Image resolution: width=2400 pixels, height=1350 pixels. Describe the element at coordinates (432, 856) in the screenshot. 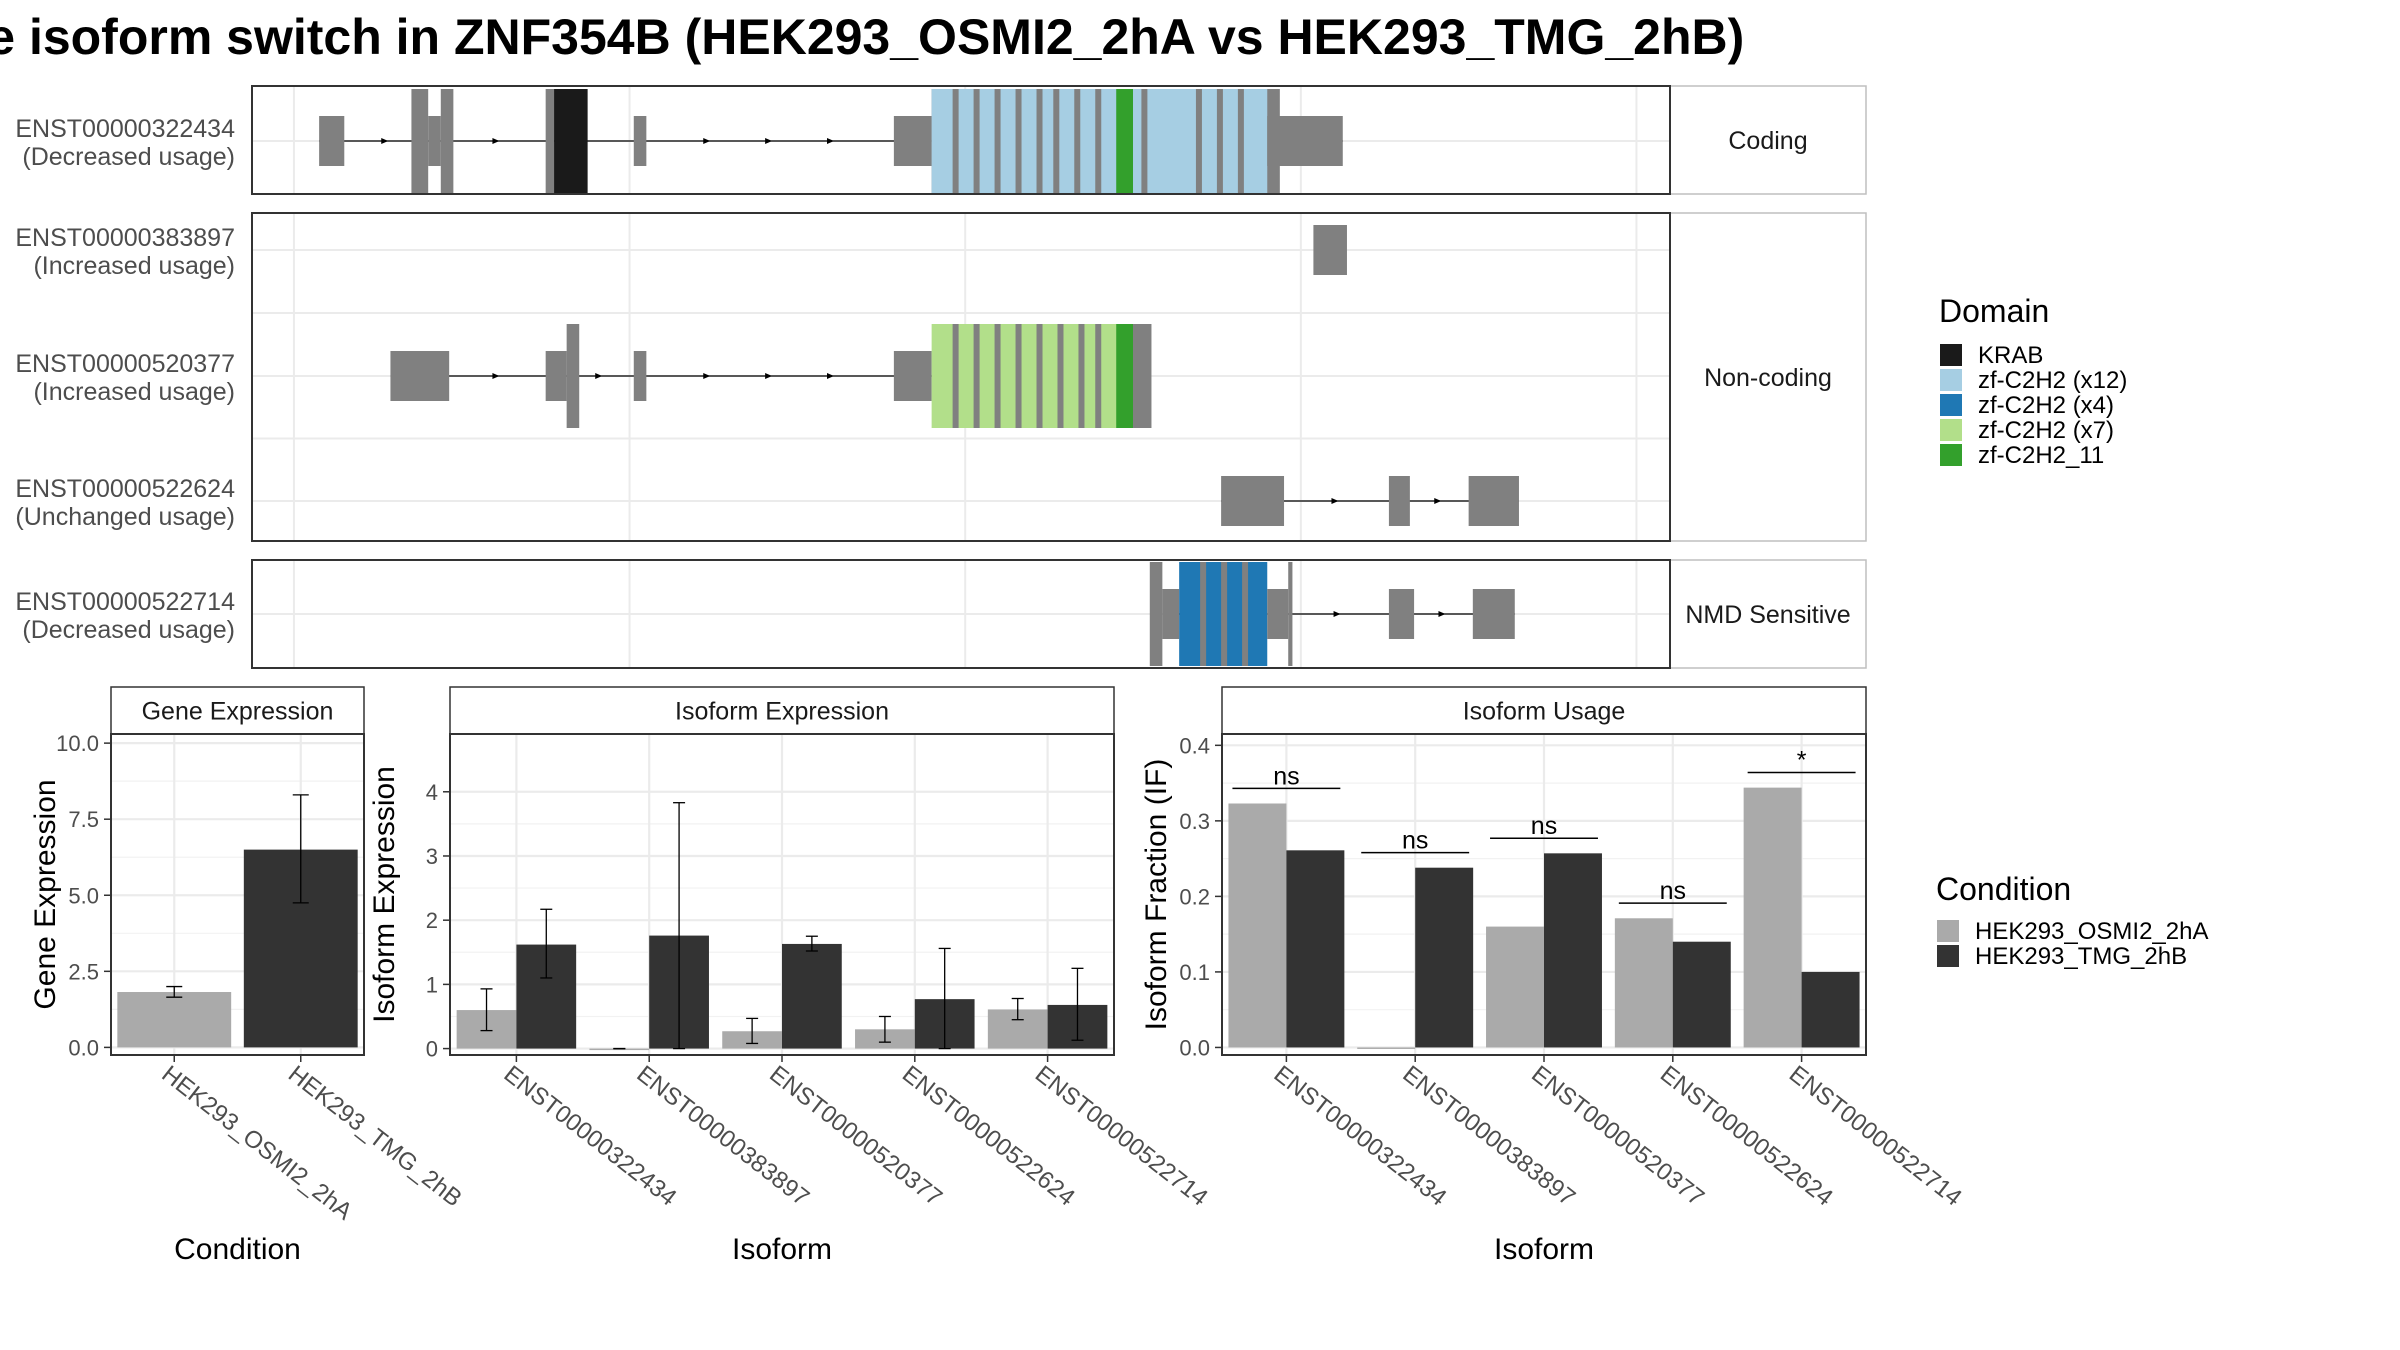

I see `y-tick-label: 3` at that location.